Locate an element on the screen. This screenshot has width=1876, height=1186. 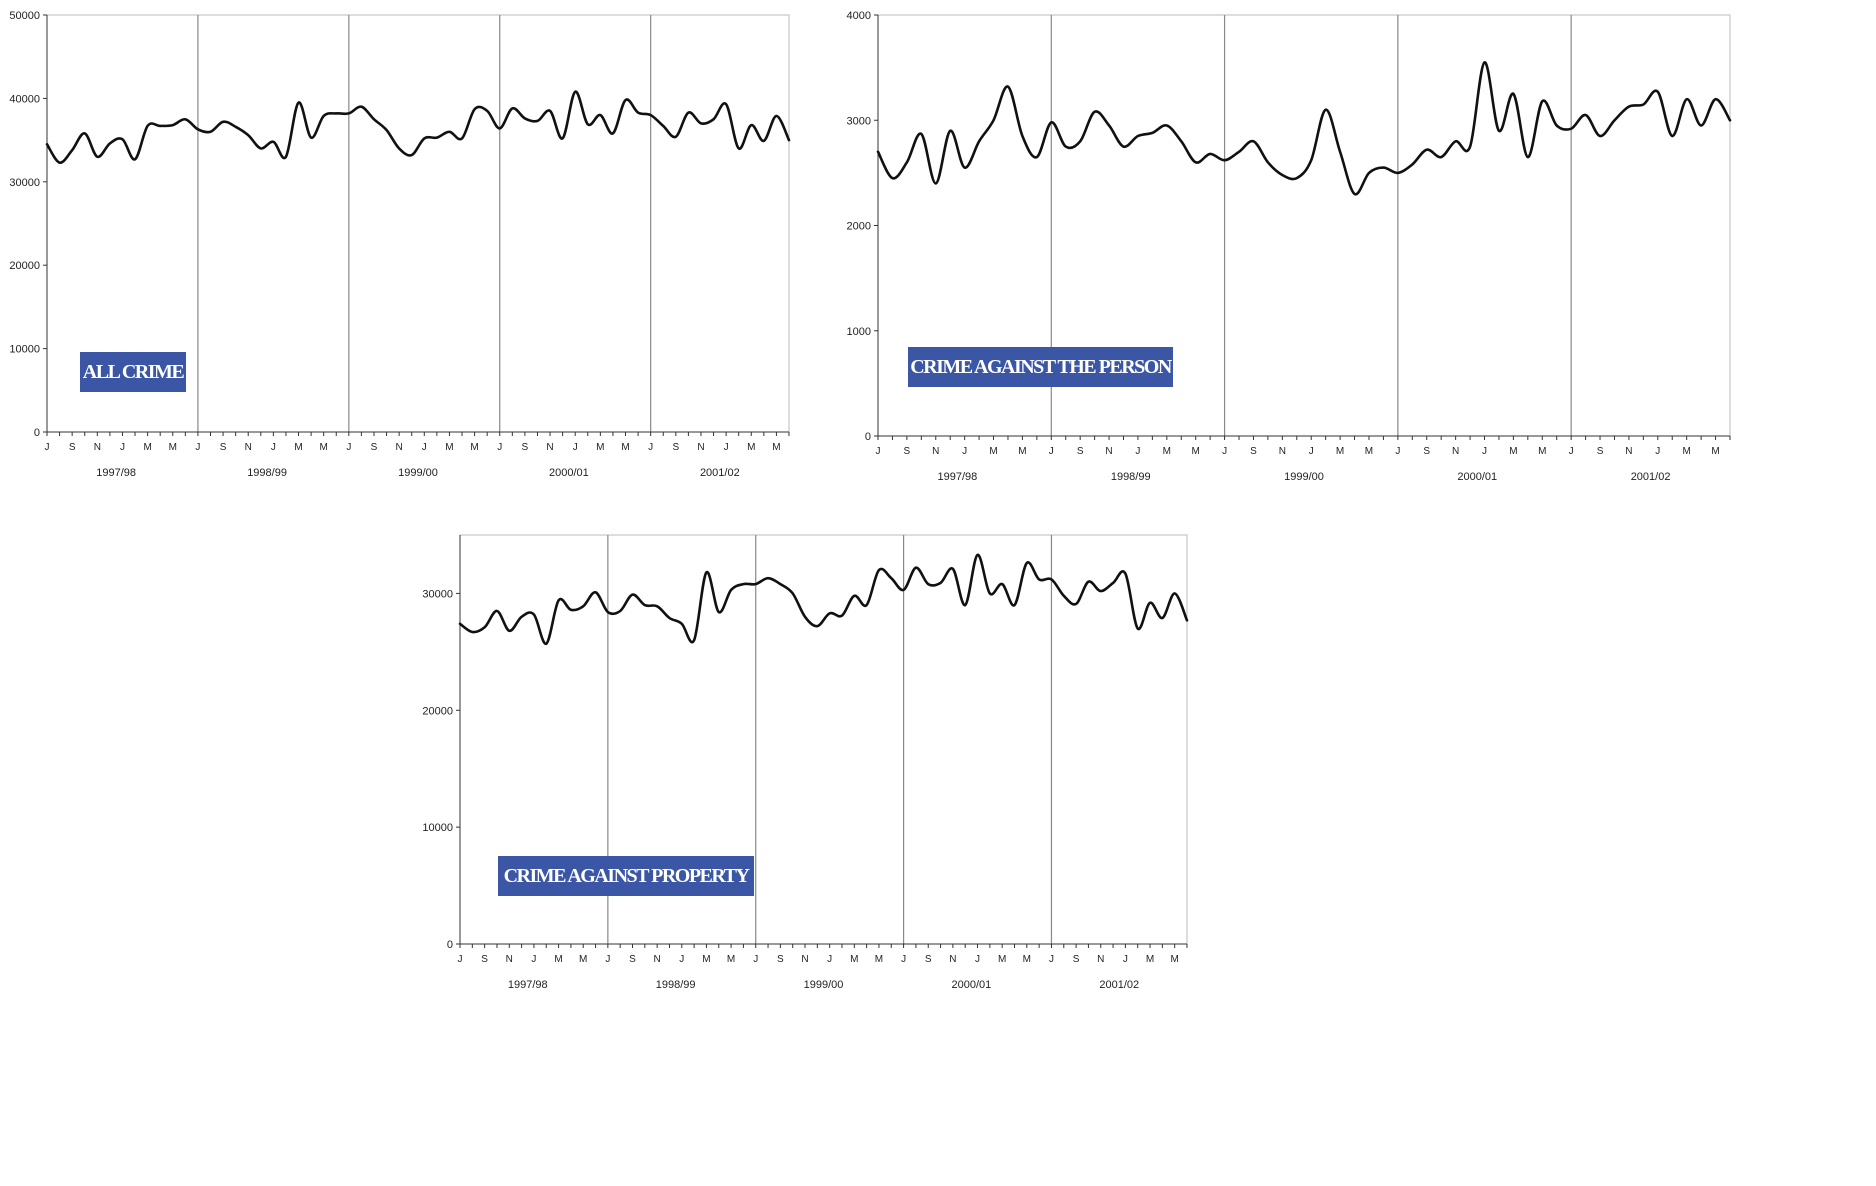
chart-label-crime-against-property: CRIME AGAINST PROPERTY is located at coordinates (626, 876).